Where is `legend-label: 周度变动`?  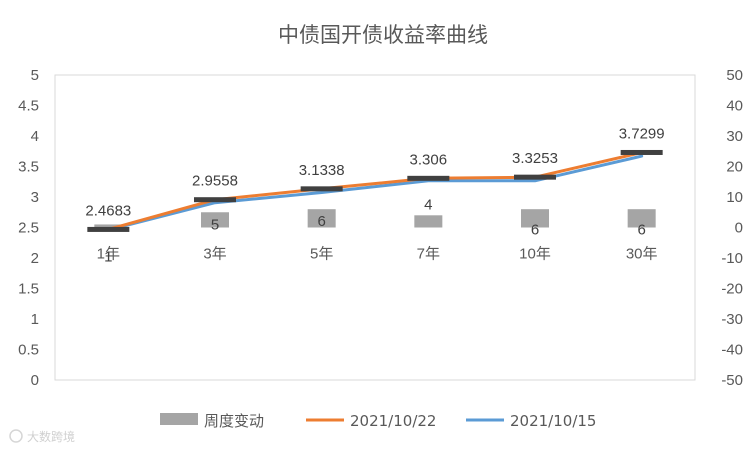 legend-label: 周度变动 is located at coordinates (234, 421).